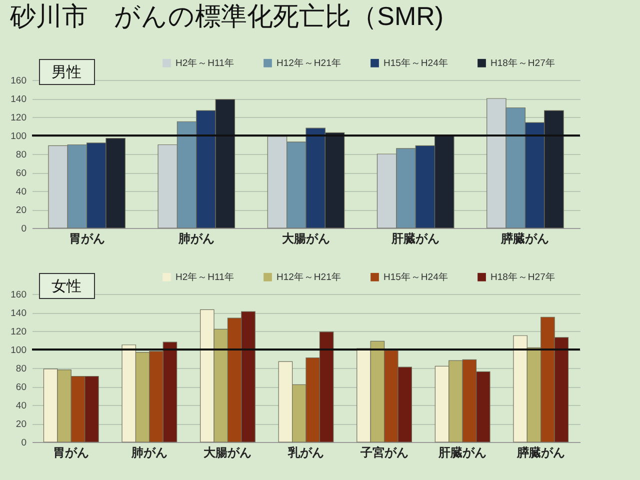 Image resolution: width=640 pixels, height=480 pixels. I want to click on text: 男性, so click(66, 71).